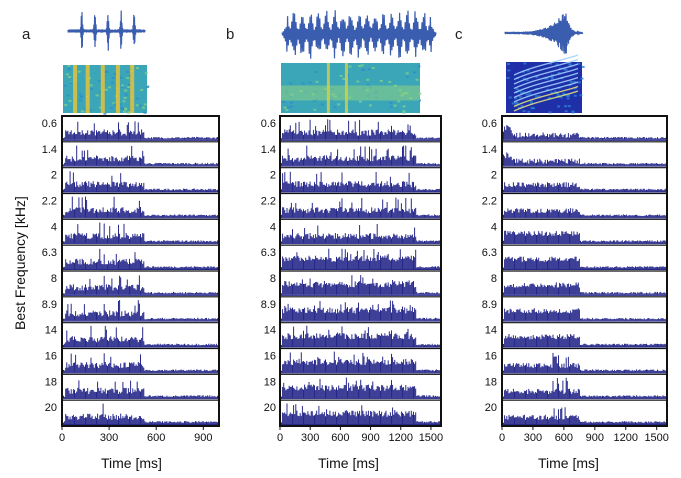 This screenshot has height=478, width=681. I want to click on x-tick-label: 300, so click(109, 438).